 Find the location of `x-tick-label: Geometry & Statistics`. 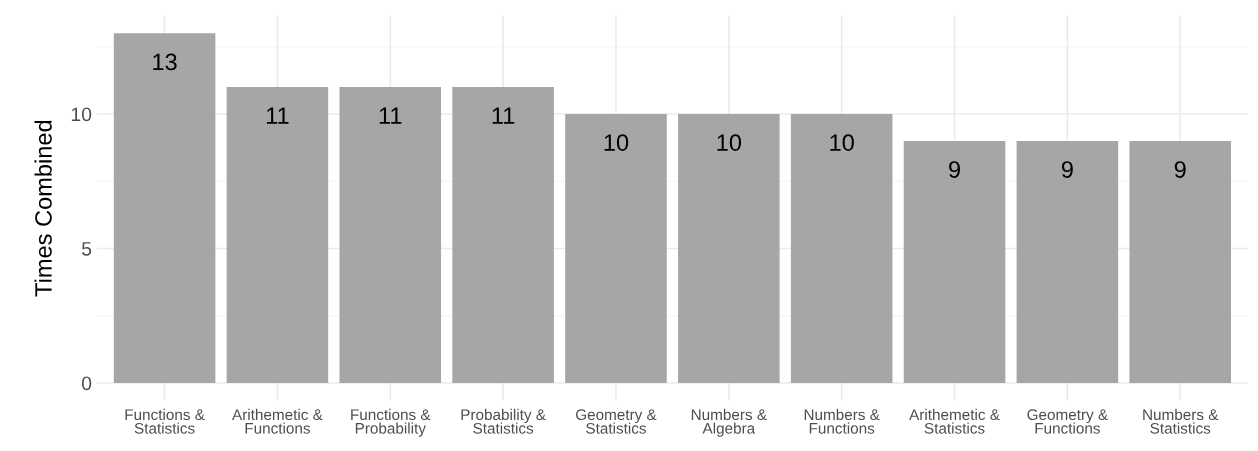

x-tick-label: Geometry & Statistics is located at coordinates (616, 421).